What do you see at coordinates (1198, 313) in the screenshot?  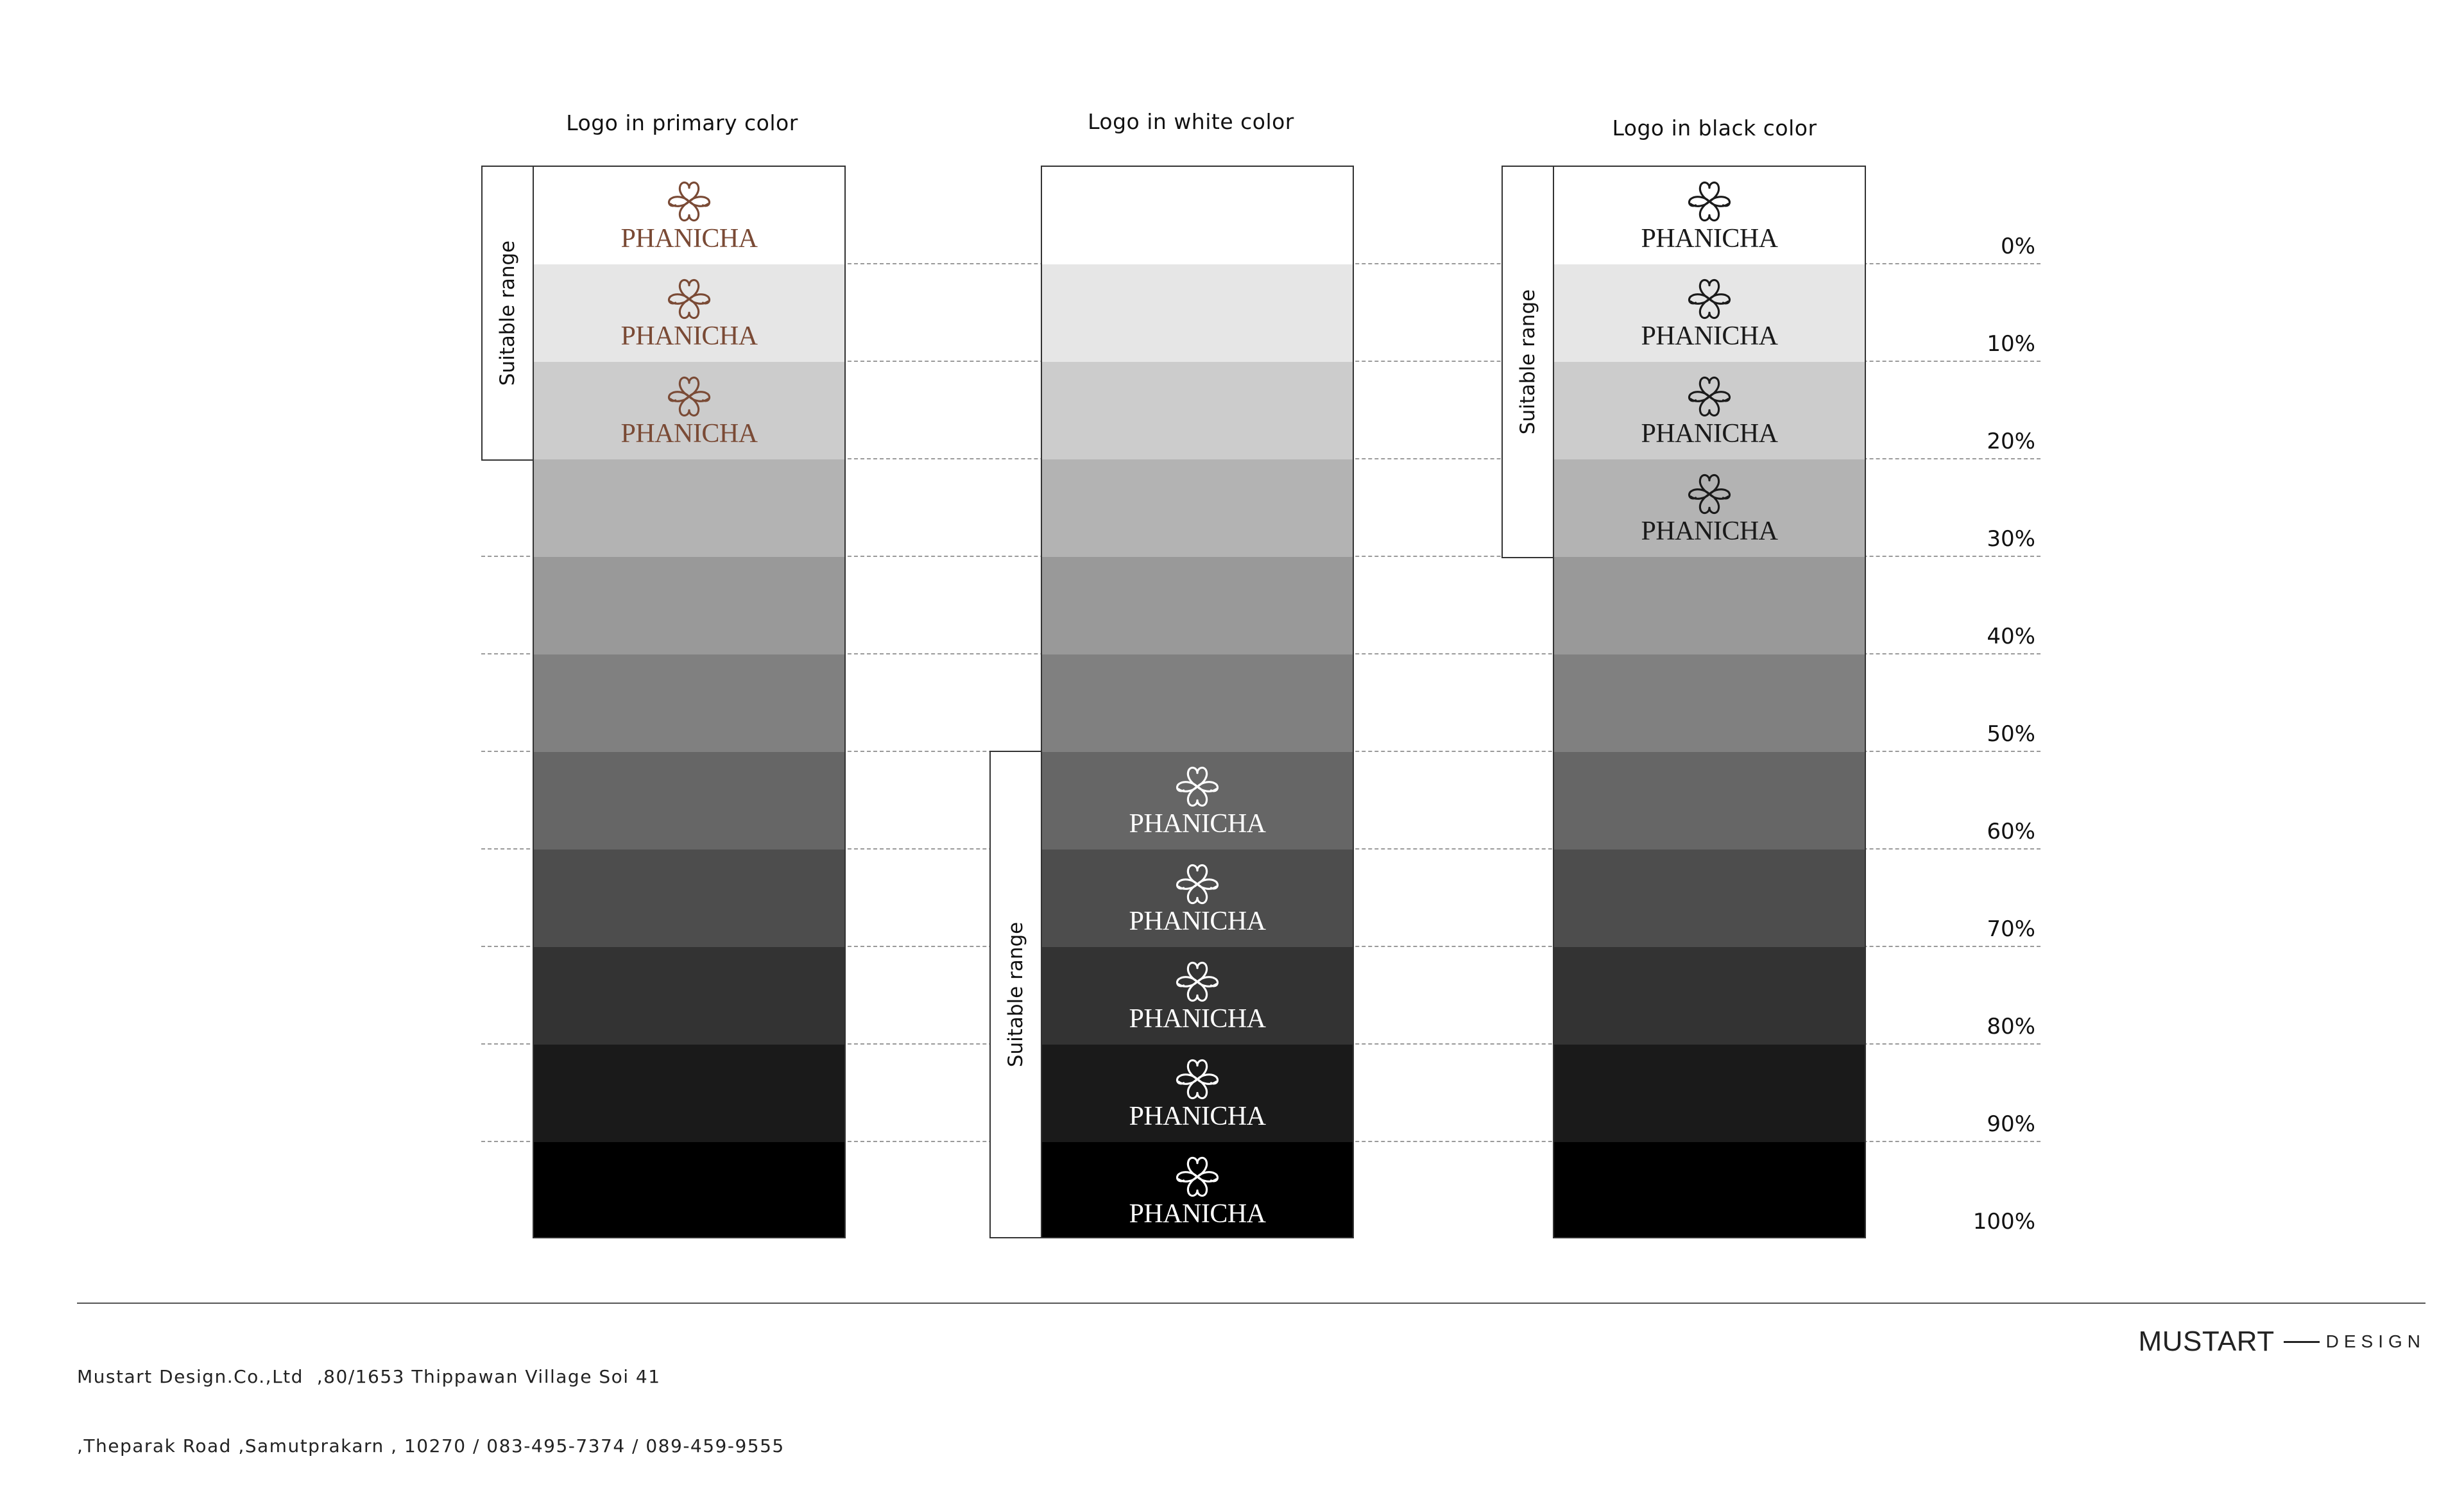 I see `tint-band-10%` at bounding box center [1198, 313].